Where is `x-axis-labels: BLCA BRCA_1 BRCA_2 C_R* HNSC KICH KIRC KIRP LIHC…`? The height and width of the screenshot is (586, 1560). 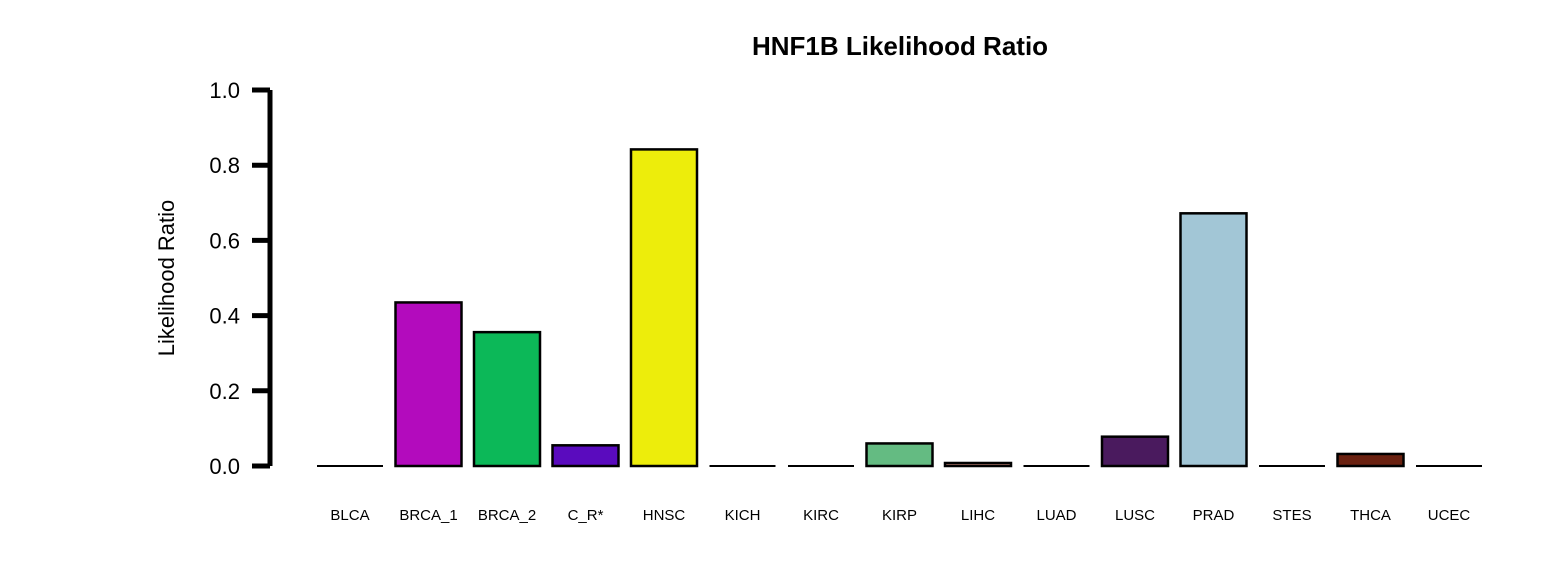 x-axis-labels: BLCA BRCA_1 BRCA_2 C_R* HNSC KICH KIRC KIRP LIHC… is located at coordinates (900, 515).